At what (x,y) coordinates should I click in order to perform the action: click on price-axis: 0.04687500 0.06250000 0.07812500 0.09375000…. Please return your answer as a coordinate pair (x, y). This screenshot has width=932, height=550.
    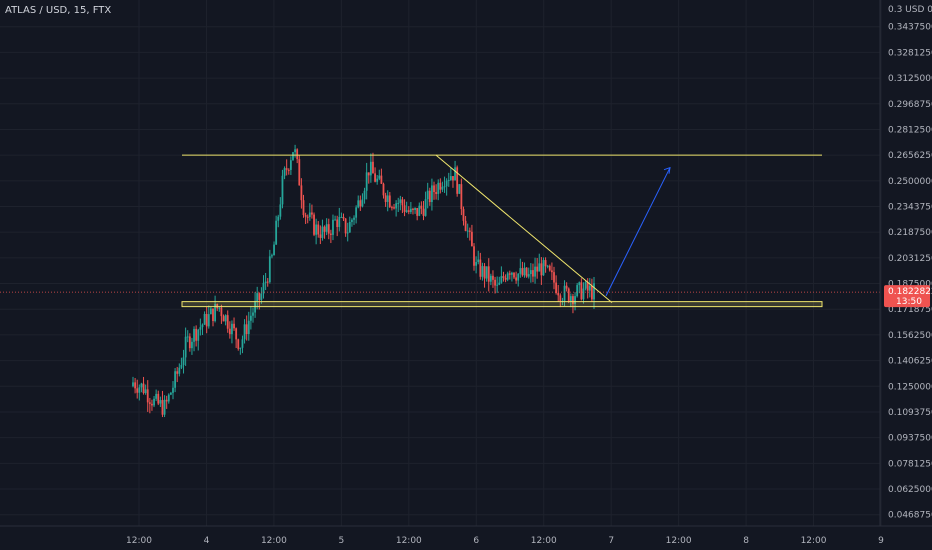
    Looking at the image, I should click on (905, 263).